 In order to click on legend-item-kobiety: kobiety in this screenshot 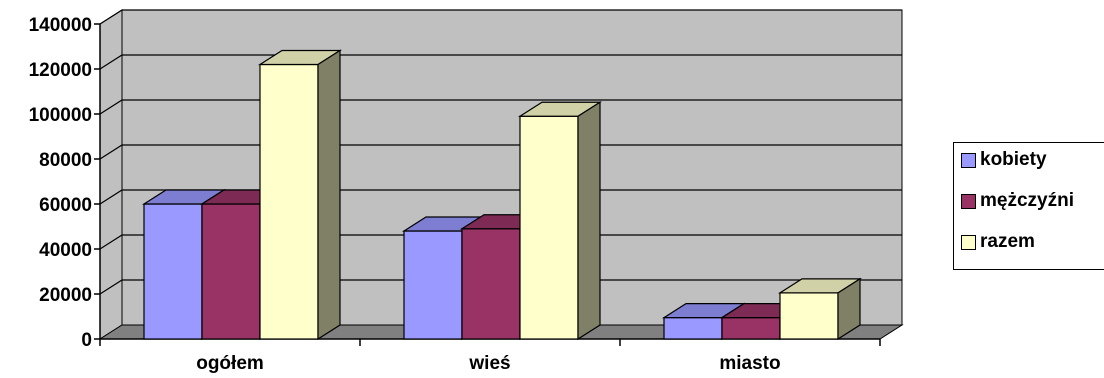, I will do `click(1004, 160)`.